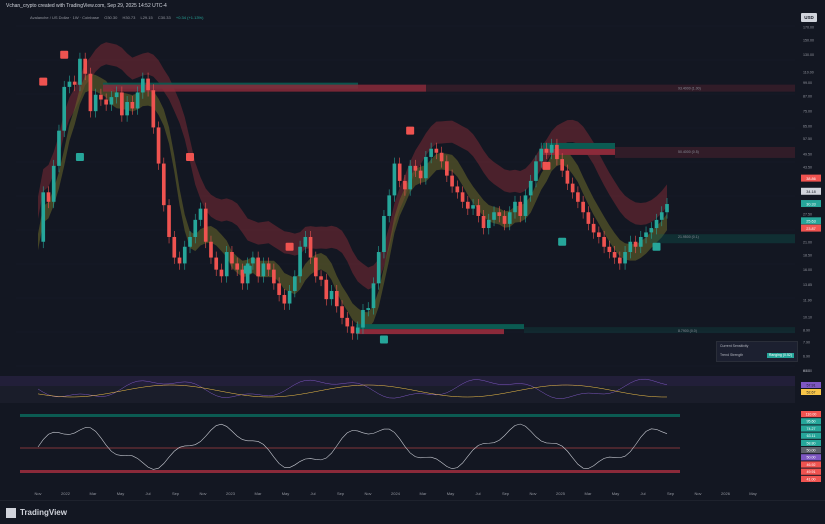  What do you see at coordinates (811, 415) in the screenshot?
I see `oscillator-2-tag-label: 110.00` at bounding box center [811, 415].